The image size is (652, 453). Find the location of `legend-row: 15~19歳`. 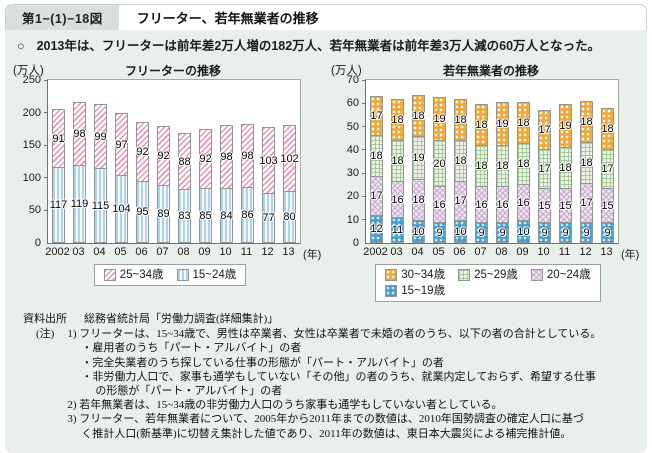

legend-row: 15~19歳 is located at coordinates (487, 291).